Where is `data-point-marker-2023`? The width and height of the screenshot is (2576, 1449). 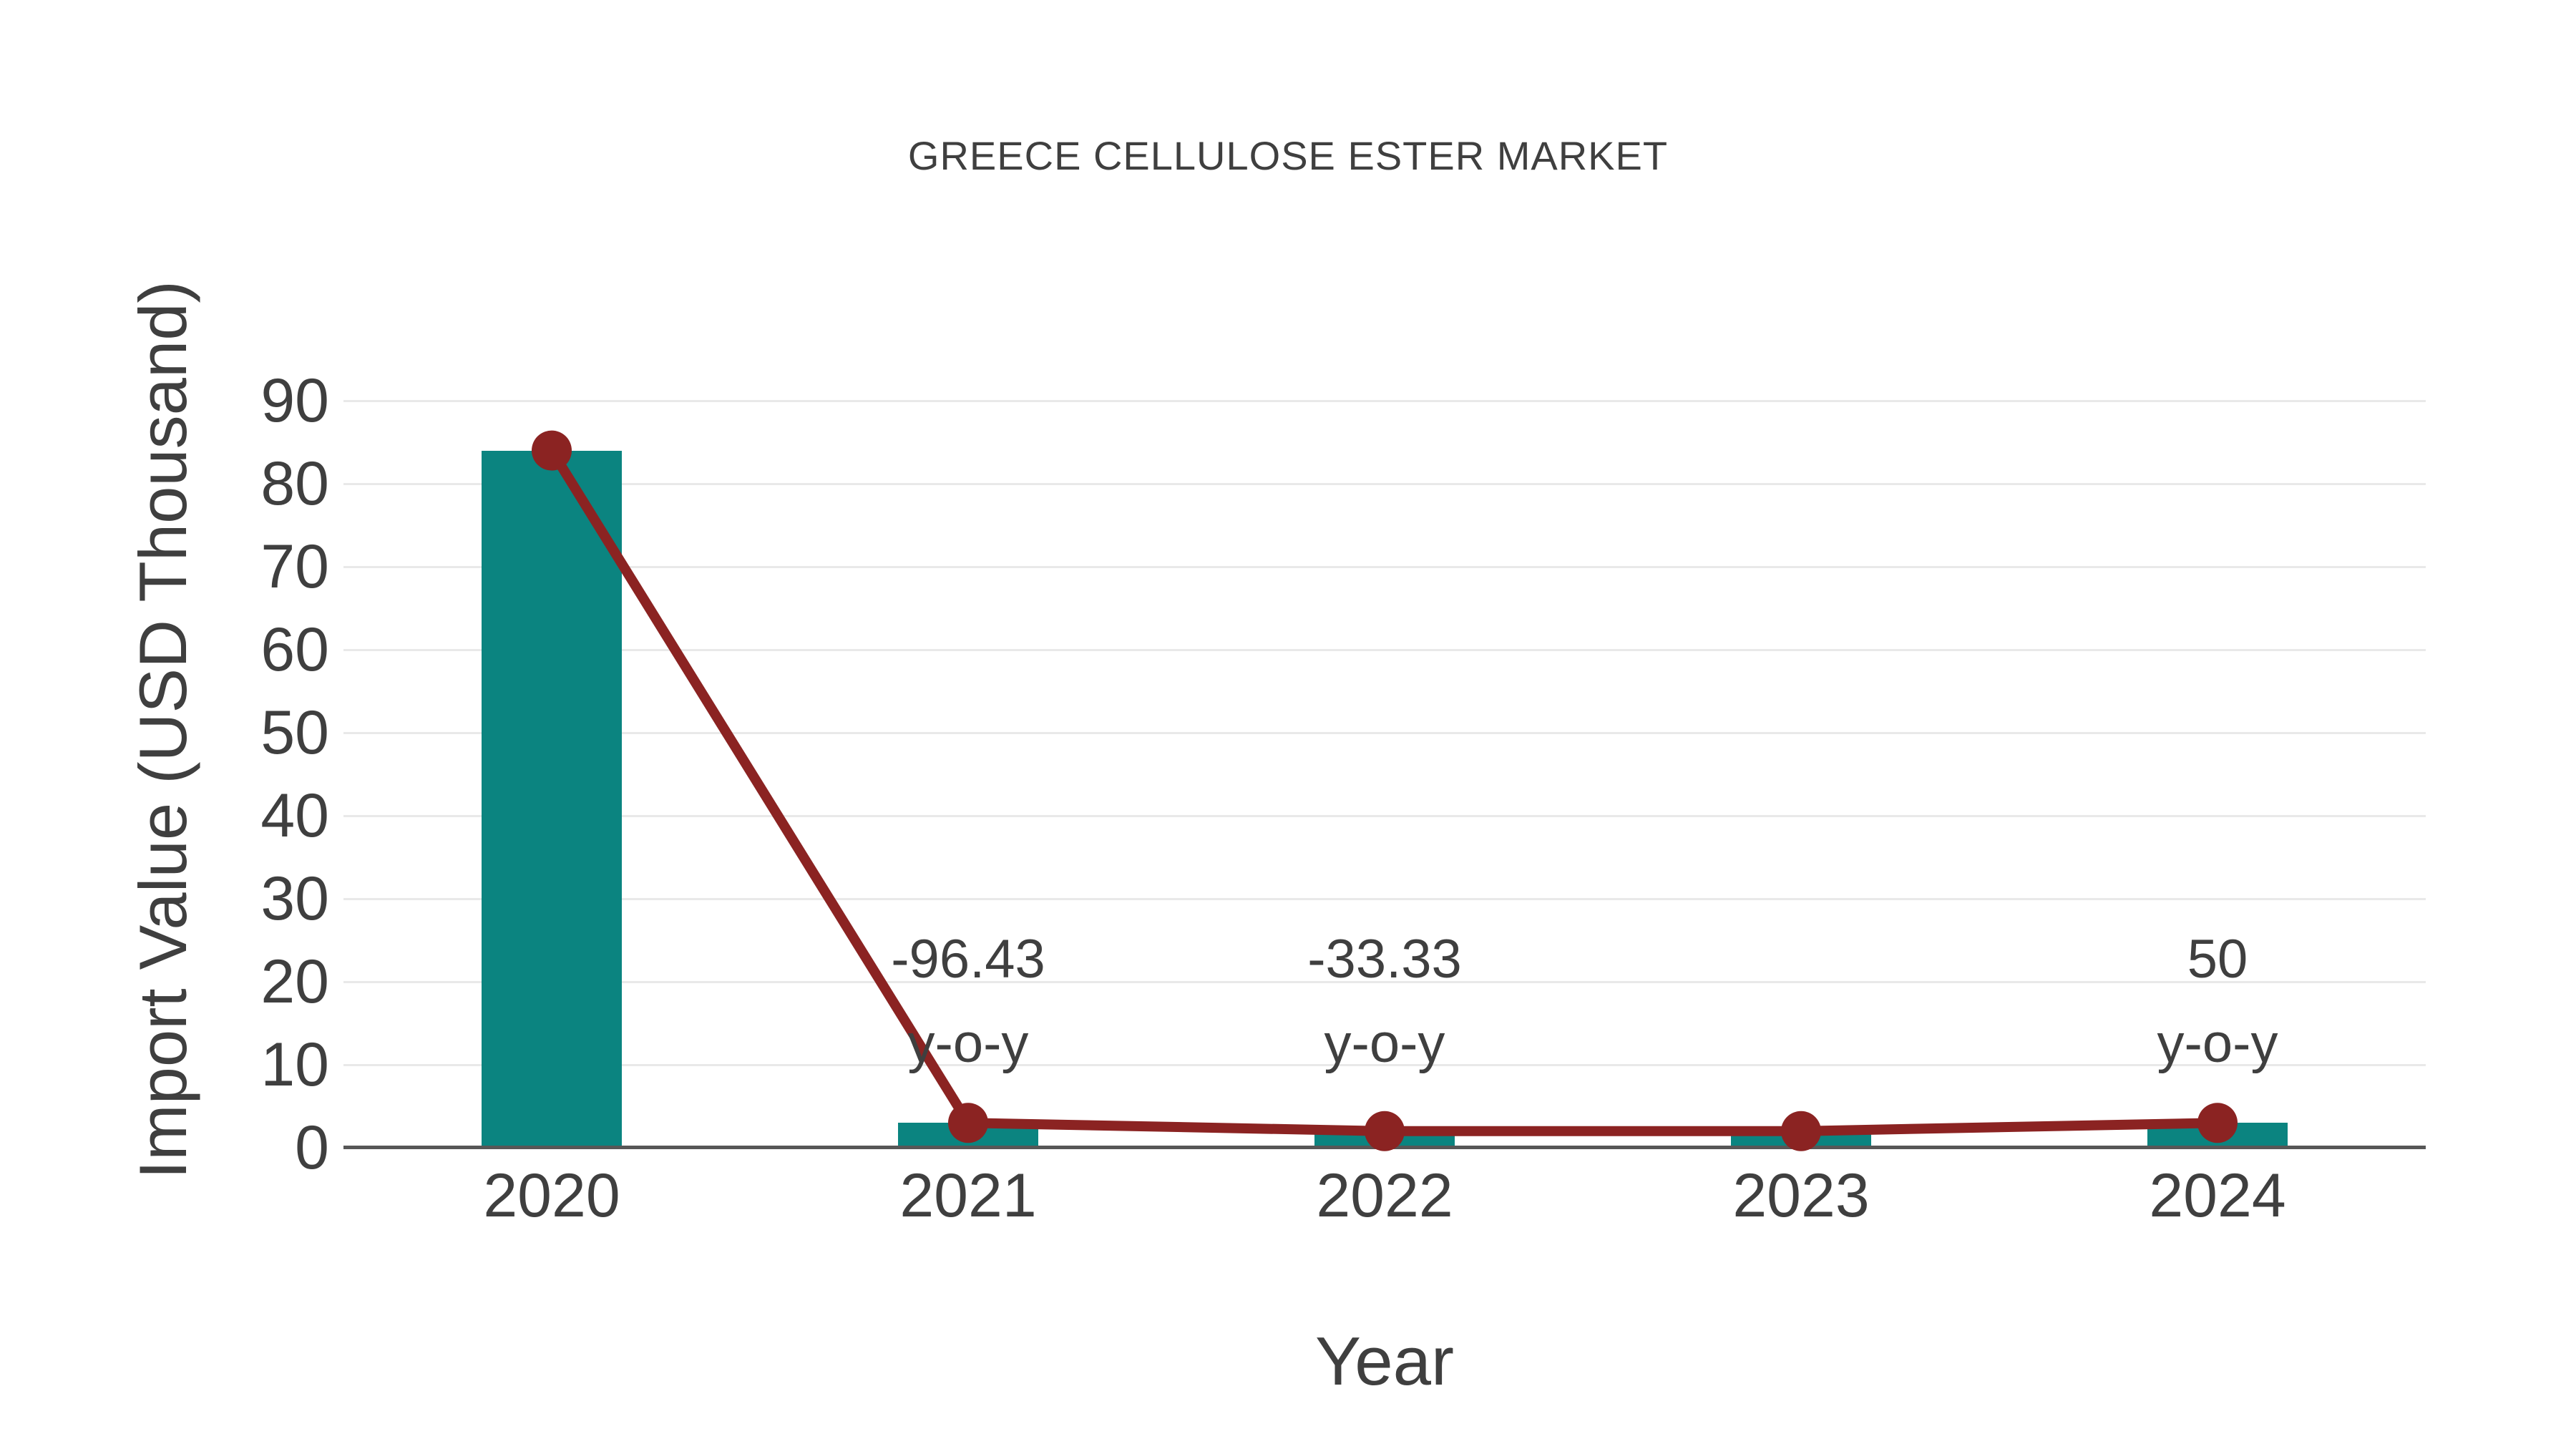
data-point-marker-2023 is located at coordinates (1801, 1131).